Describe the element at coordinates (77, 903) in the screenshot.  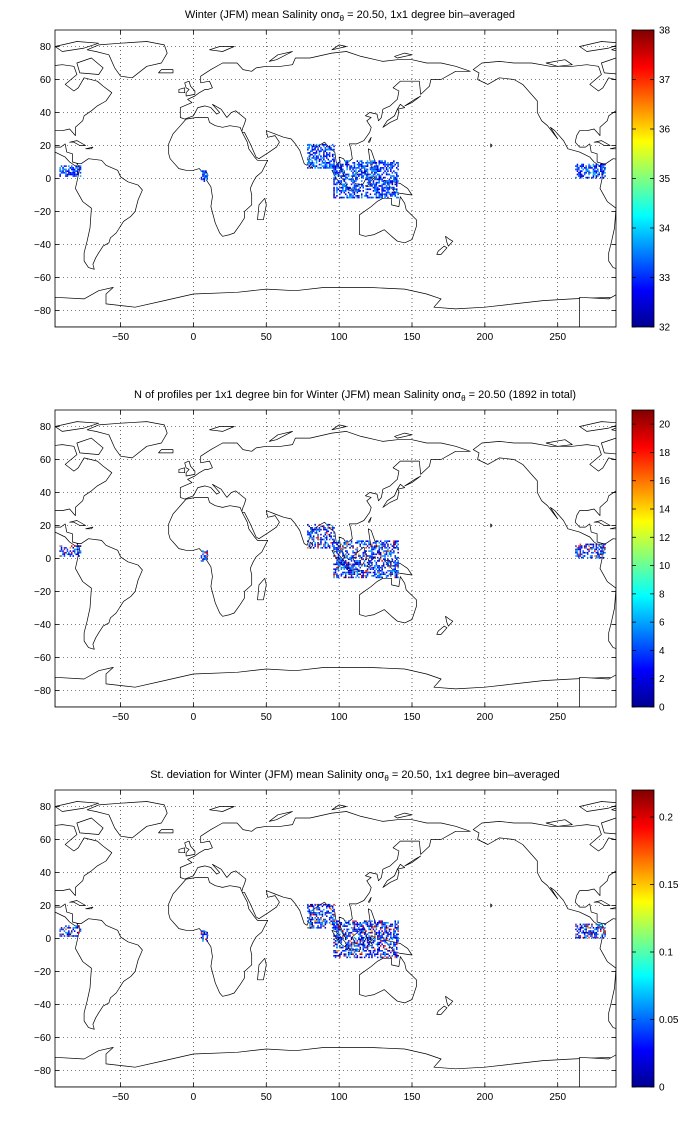
I see `coastline-cuba` at that location.